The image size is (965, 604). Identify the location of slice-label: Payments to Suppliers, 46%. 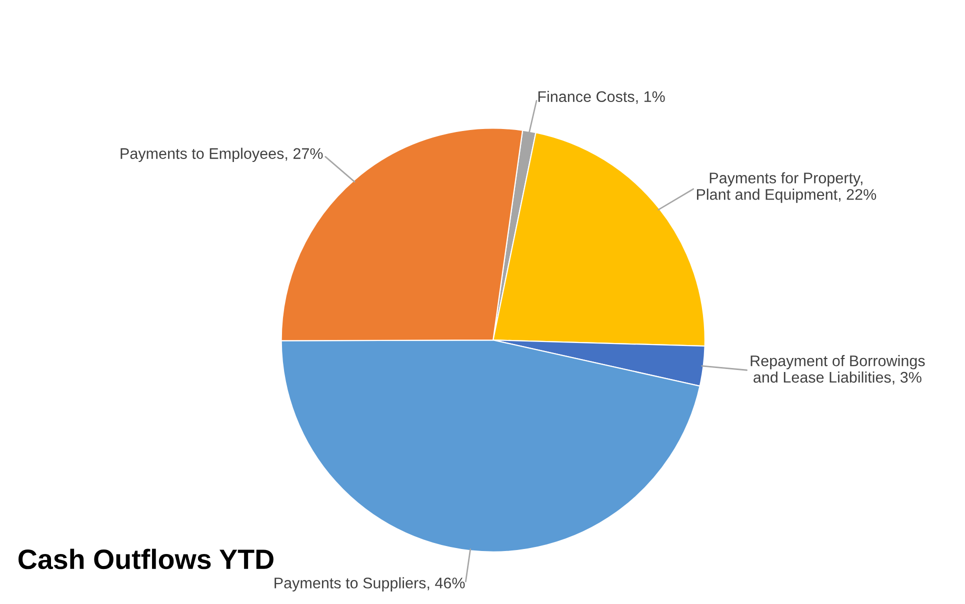
(369, 584).